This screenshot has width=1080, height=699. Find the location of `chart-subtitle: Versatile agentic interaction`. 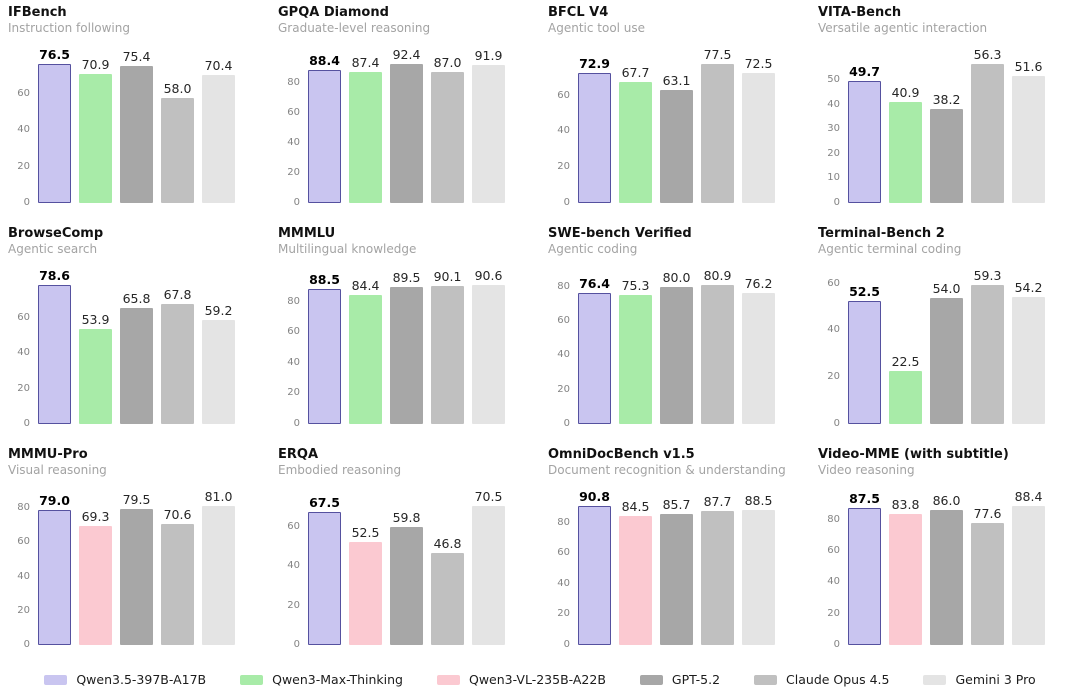

chart-subtitle: Versatile agentic interaction is located at coordinates (903, 28).